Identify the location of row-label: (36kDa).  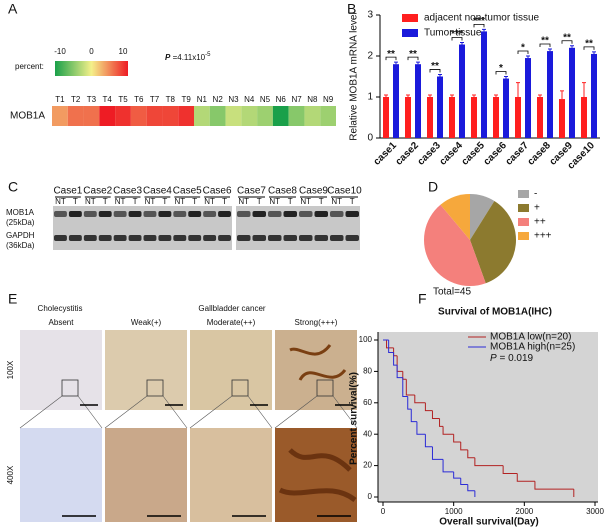
(20, 245).